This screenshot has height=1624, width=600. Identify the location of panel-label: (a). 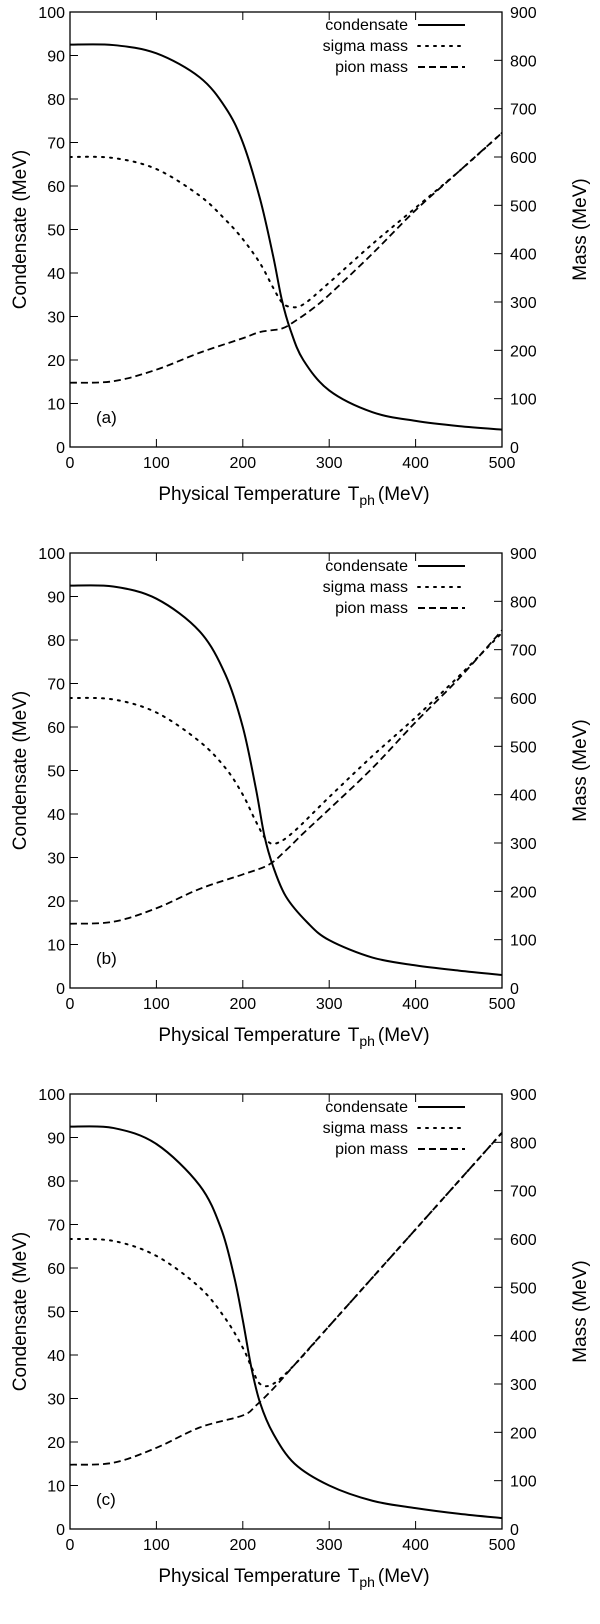
(106, 417).